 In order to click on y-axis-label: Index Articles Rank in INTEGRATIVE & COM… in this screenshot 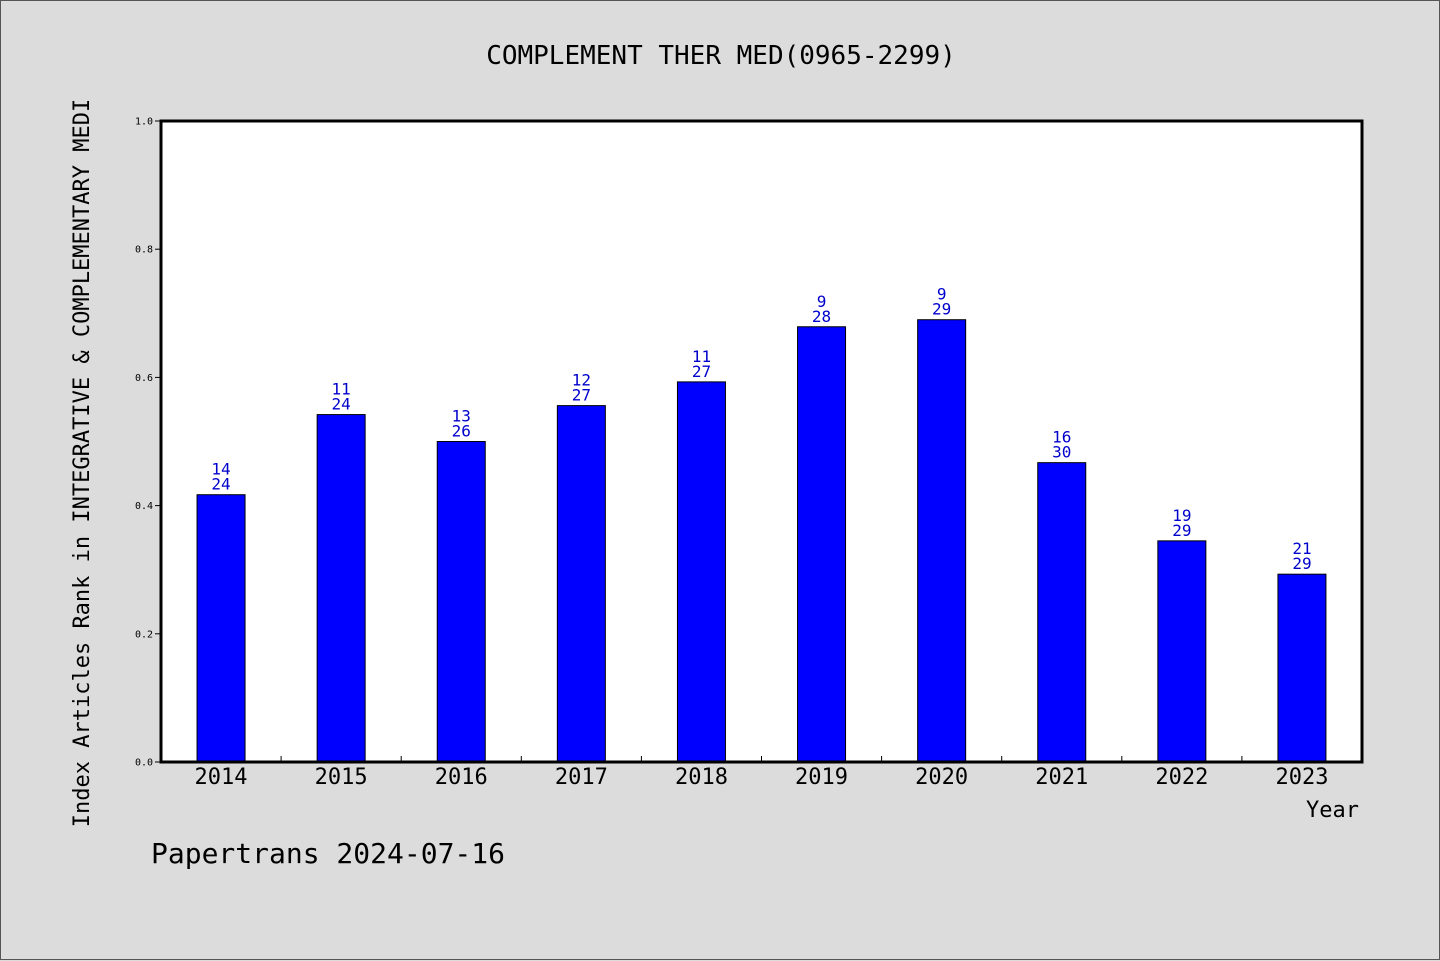, I will do `click(82, 463)`.